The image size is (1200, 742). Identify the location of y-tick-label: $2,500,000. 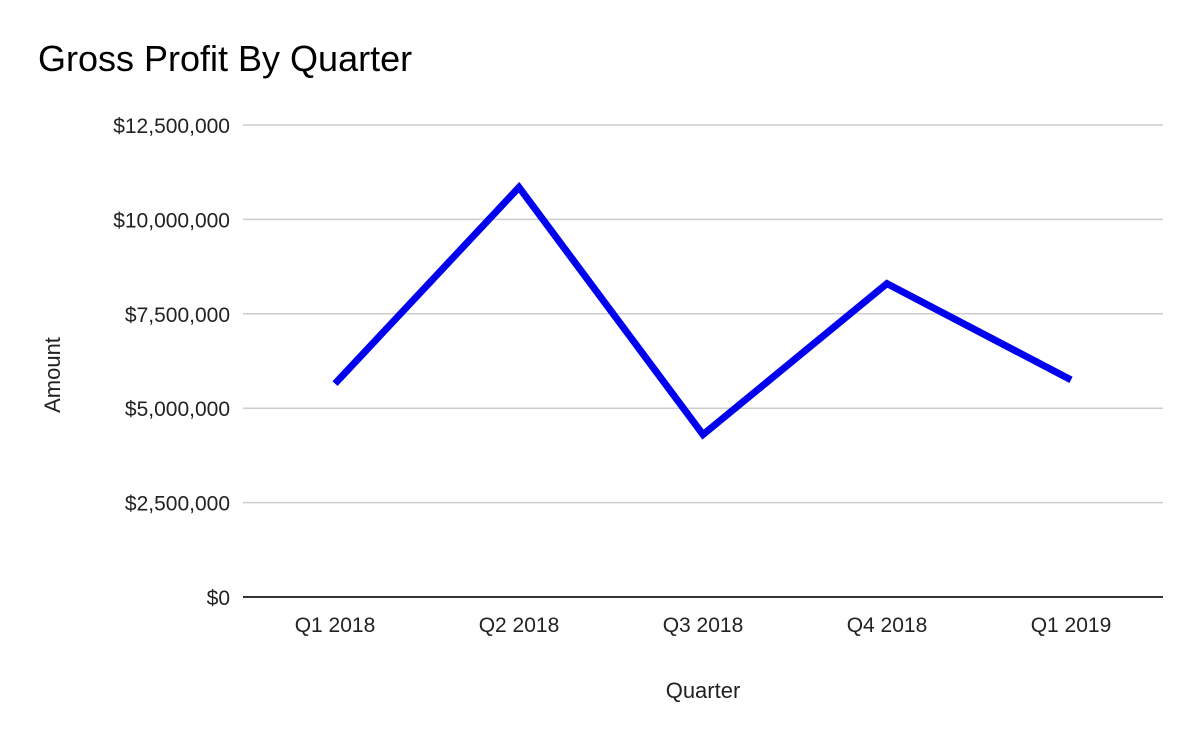
(177, 504).